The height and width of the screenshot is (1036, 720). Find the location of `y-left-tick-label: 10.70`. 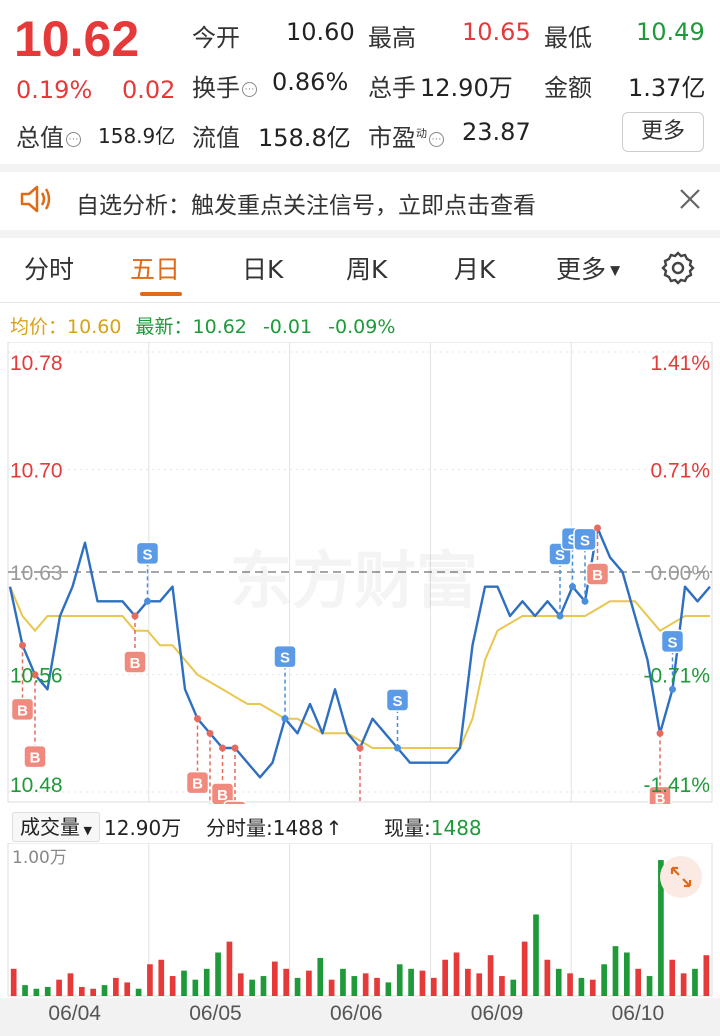

y-left-tick-label: 10.70 is located at coordinates (36, 470).